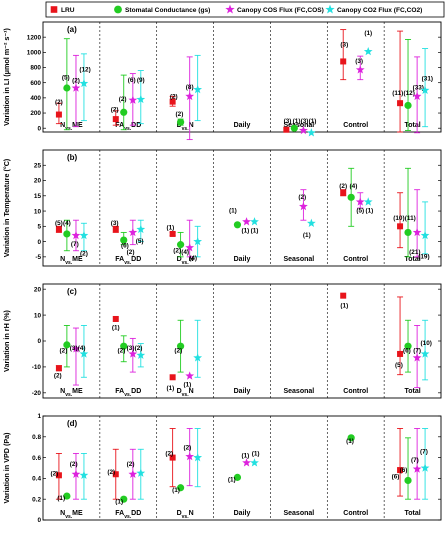  I want to click on y-tick-label: 0.8, so click(36, 437).